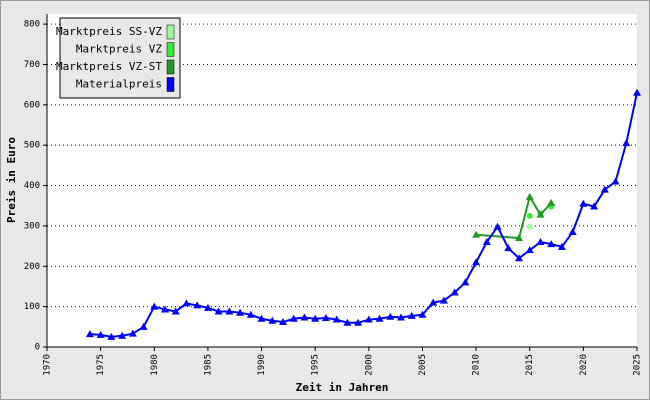 The width and height of the screenshot is (650, 400). Describe the element at coordinates (32, 267) in the screenshot. I see `y-tick-label: 200` at that location.